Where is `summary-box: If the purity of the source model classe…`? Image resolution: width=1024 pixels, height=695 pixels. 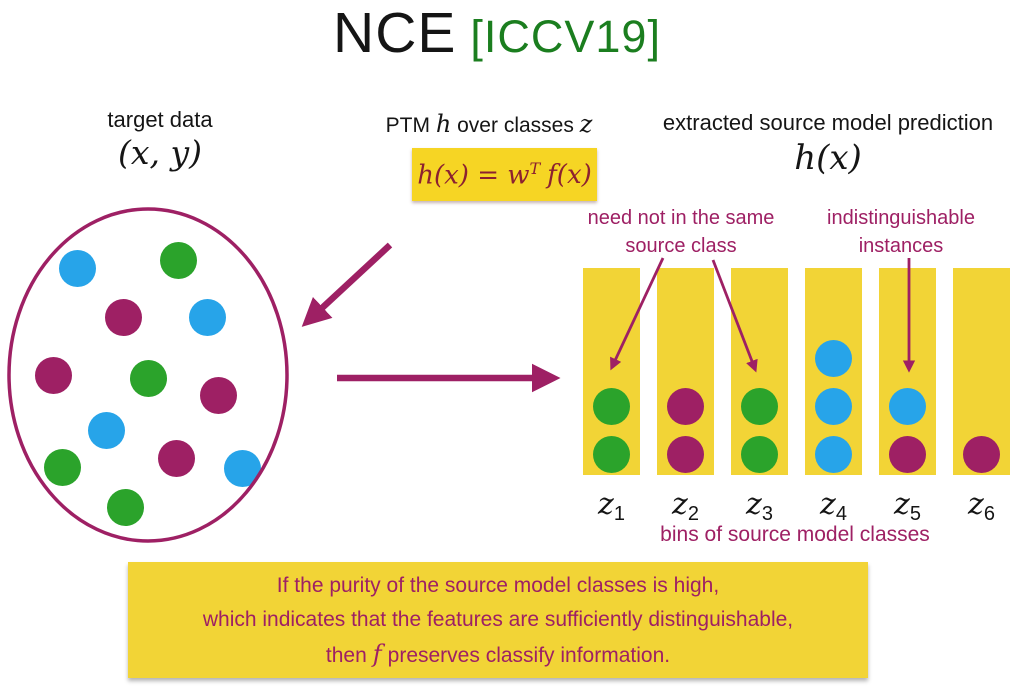 summary-box: If the purity of the source model classe… is located at coordinates (498, 620).